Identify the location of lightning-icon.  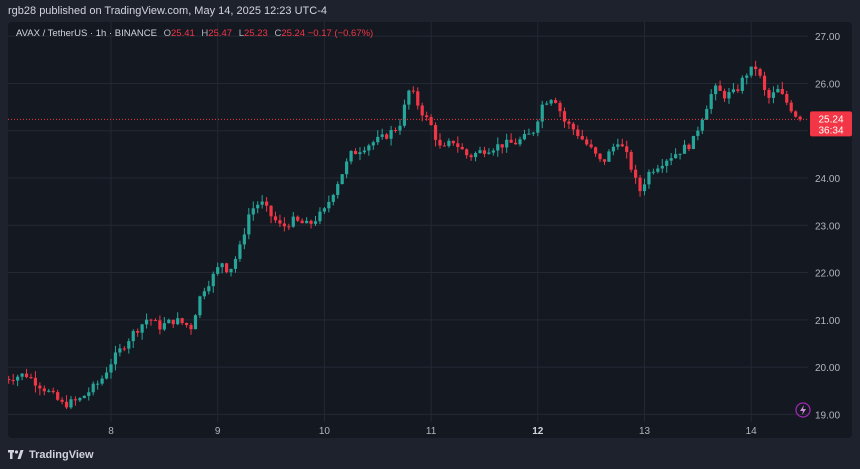
(803, 410).